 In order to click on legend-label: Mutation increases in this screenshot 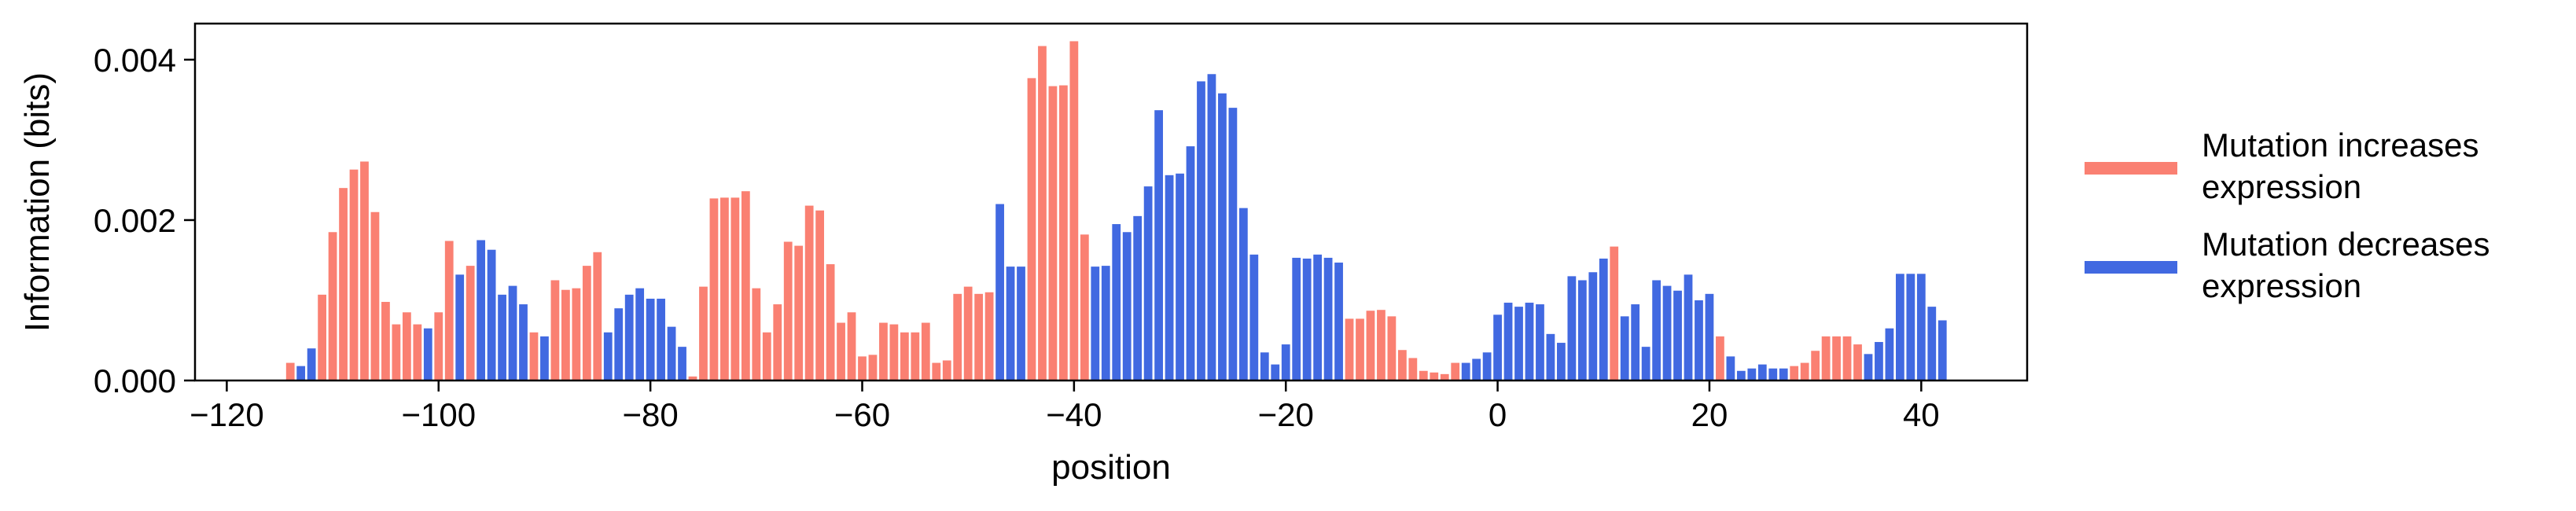, I will do `click(2340, 145)`.